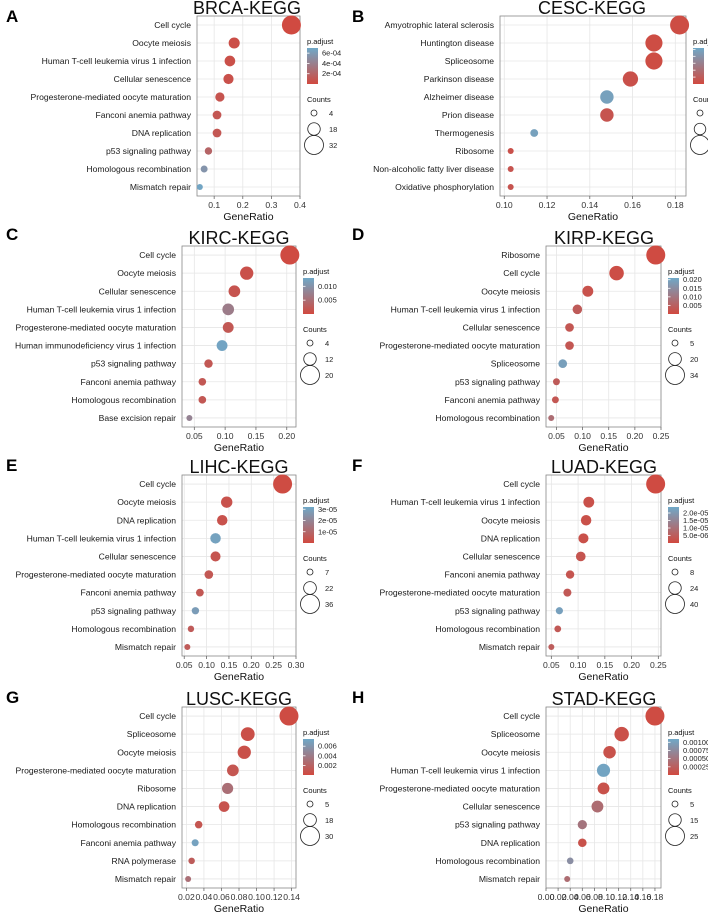 The width and height of the screenshot is (708, 914). Describe the element at coordinates (327, 765) in the screenshot. I see `color-legend-label: 0.002` at that location.